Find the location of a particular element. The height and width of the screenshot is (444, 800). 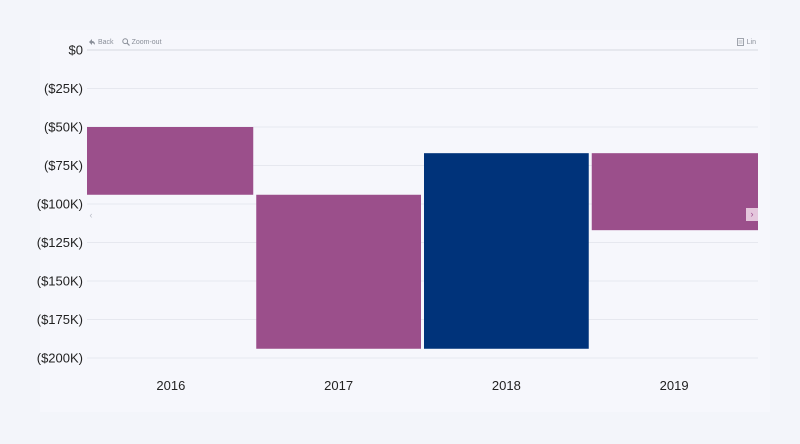

back-button: Back is located at coordinates (101, 42).